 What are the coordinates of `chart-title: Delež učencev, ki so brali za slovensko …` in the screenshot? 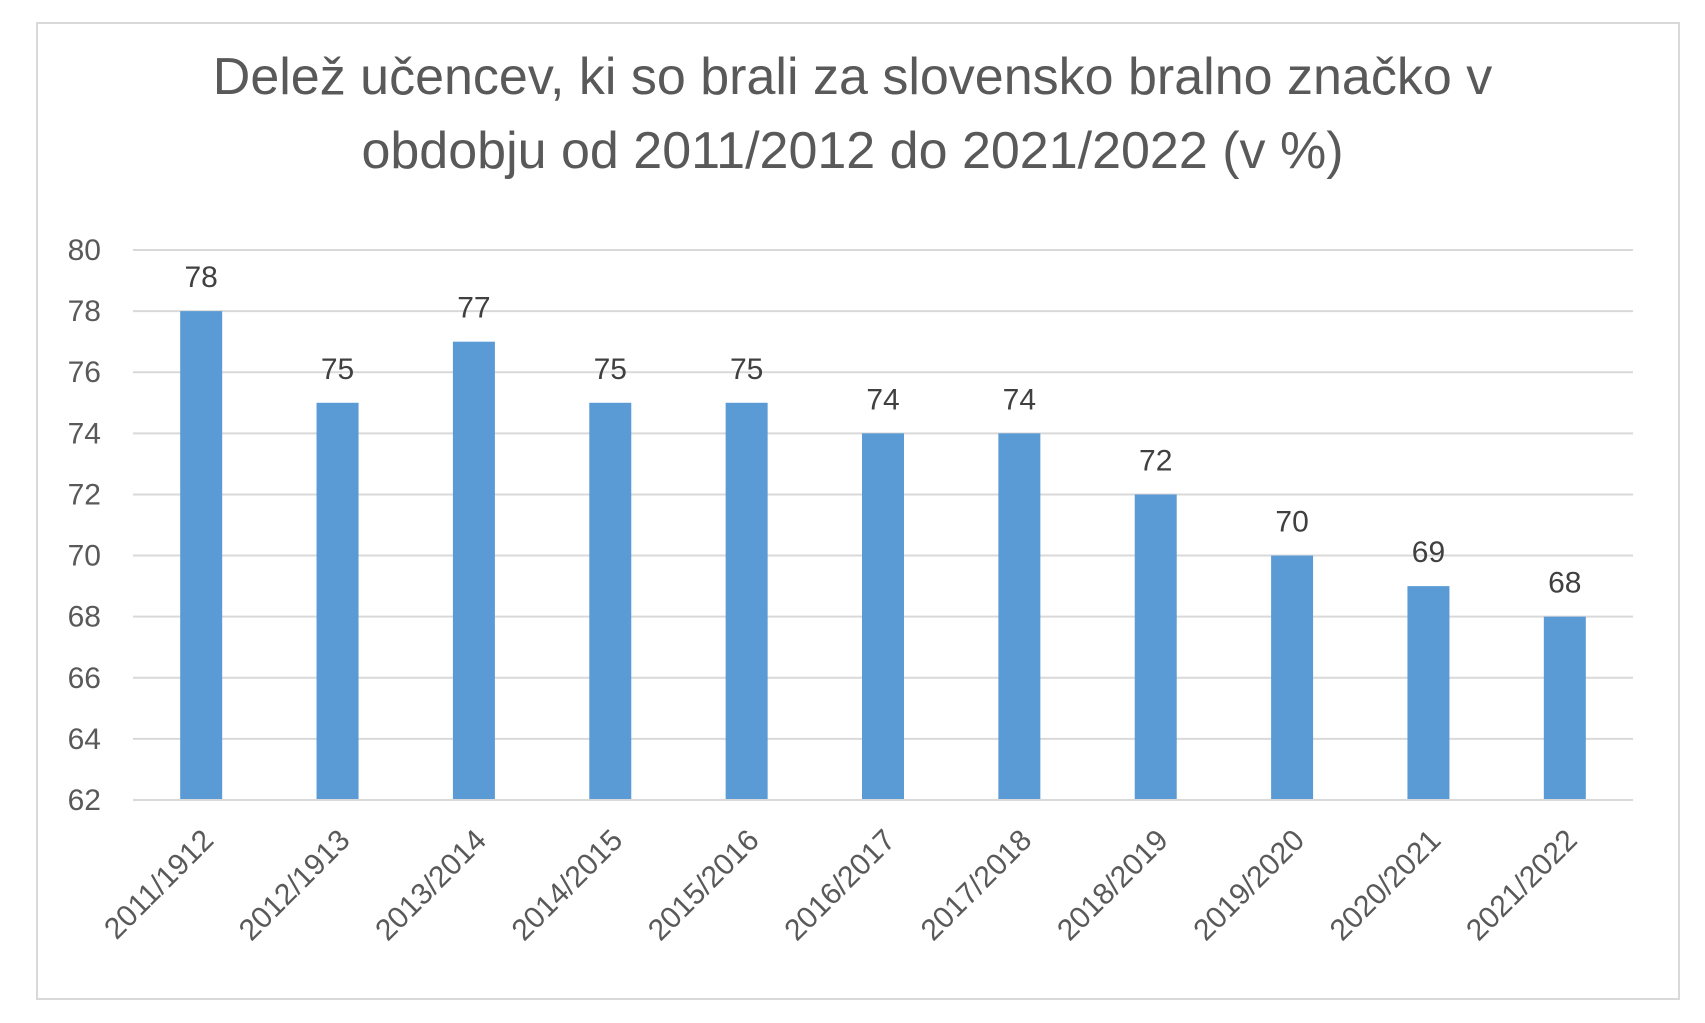 It's located at (852, 114).